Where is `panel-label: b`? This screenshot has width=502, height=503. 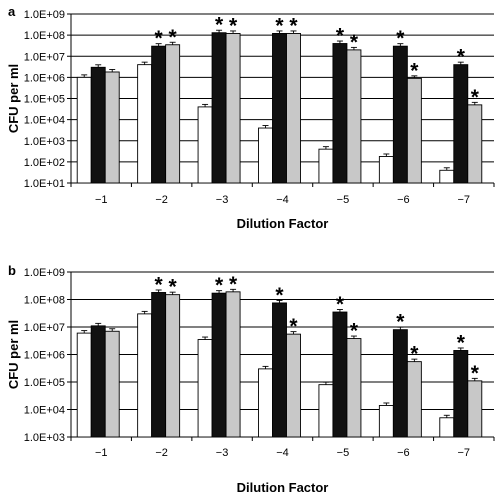
panel-label: b is located at coordinates (12, 270).